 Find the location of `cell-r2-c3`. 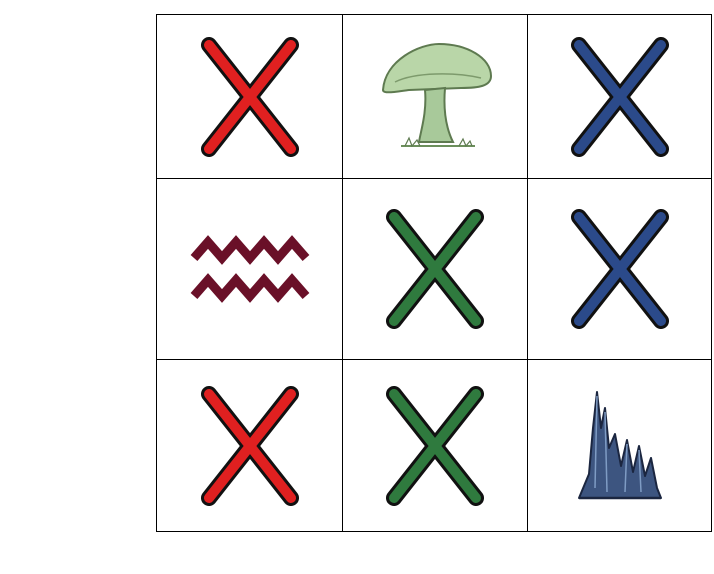

cell-r2-c3 is located at coordinates (619, 269).